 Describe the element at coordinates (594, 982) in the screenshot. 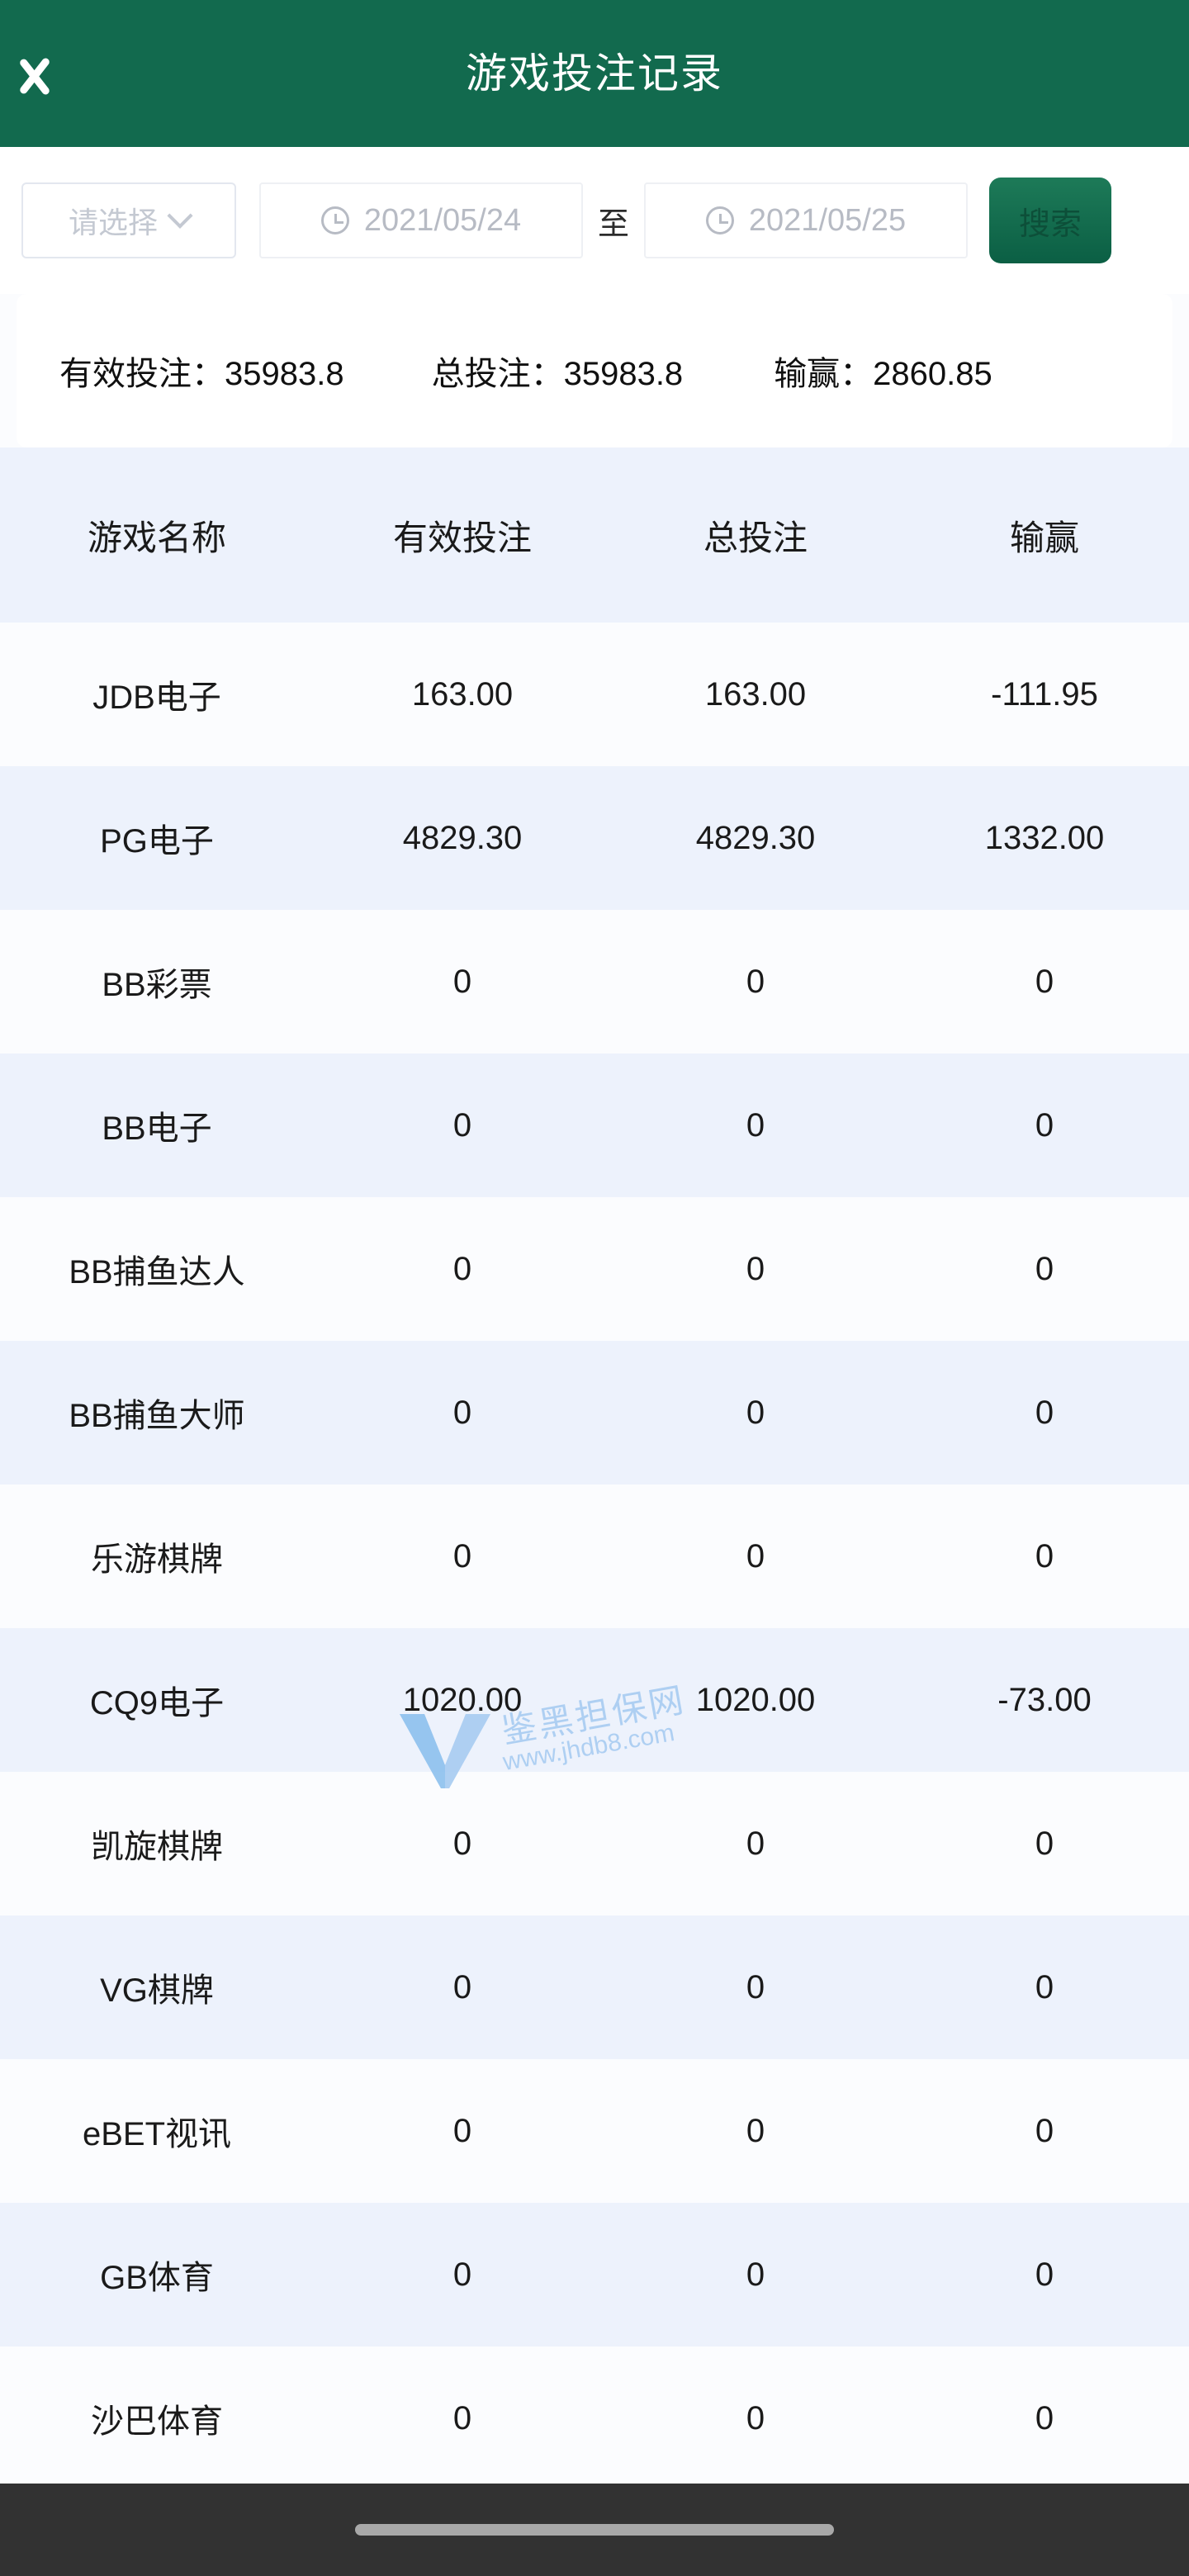

I see `table-row: BB彩票 0 0 0` at that location.